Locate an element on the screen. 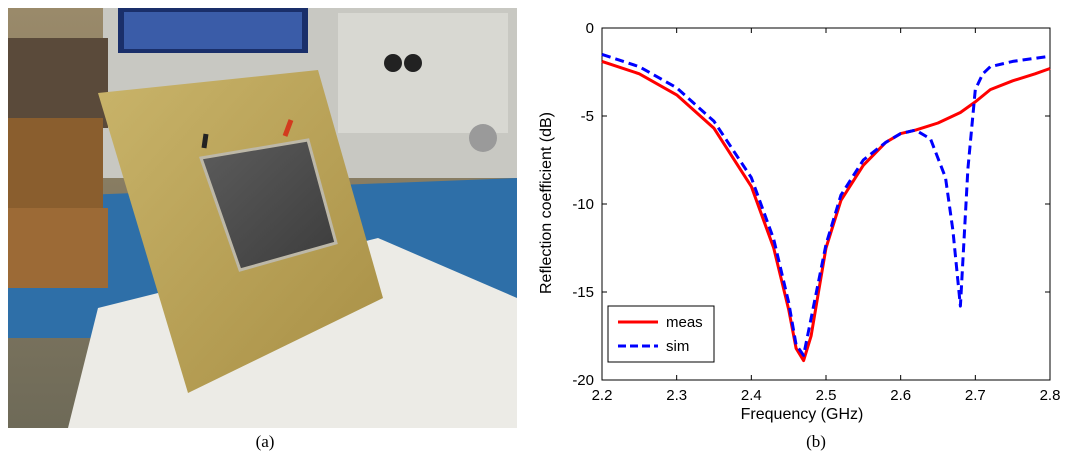 This screenshot has height=460, width=1069. x-tick-label: 2.4 is located at coordinates (751, 395).